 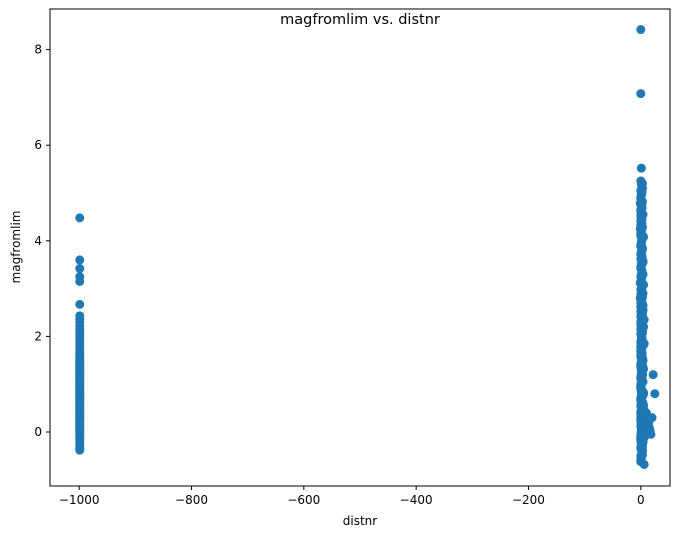 What do you see at coordinates (38, 50) in the screenshot?
I see `y-tick-label: 8` at bounding box center [38, 50].